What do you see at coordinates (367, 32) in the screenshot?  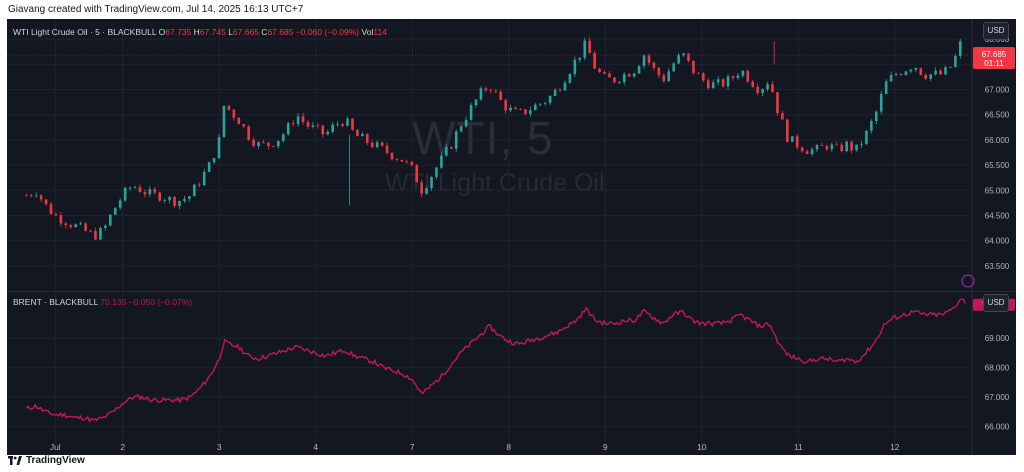 I see `volume-label: Vol` at bounding box center [367, 32].